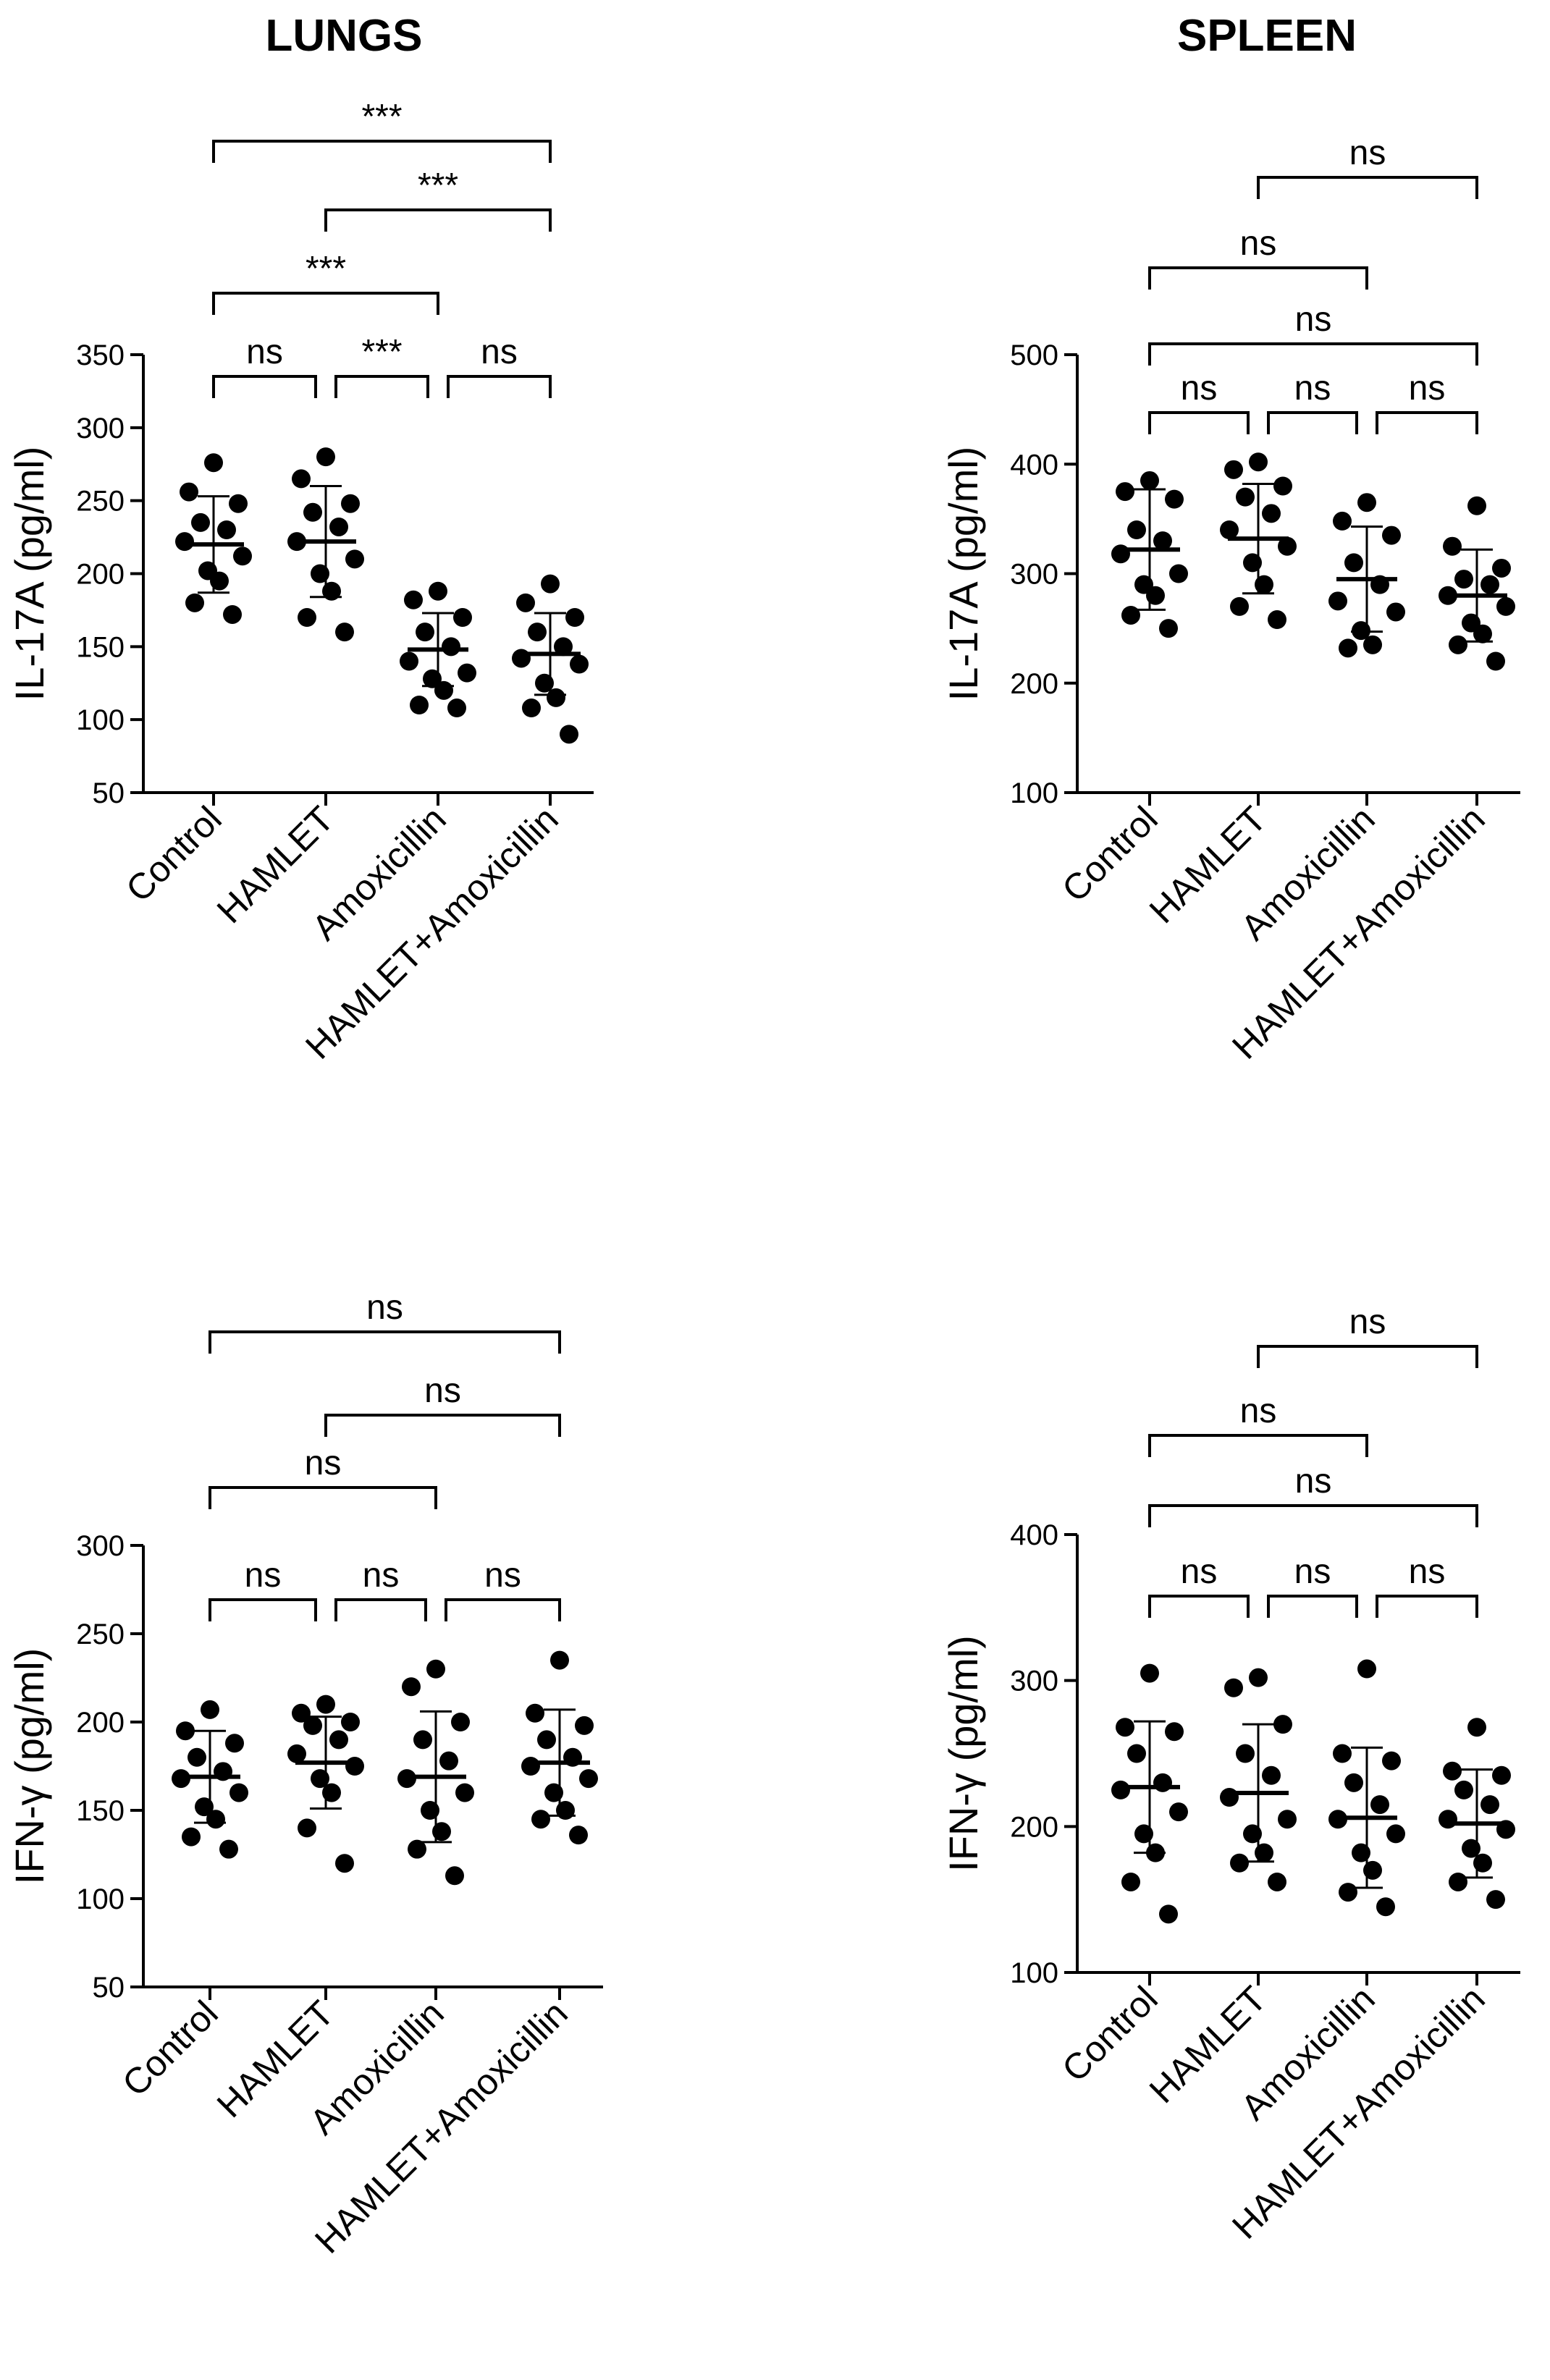 The height and width of the screenshot is (2380, 1550). What do you see at coordinates (100, 1811) in the screenshot?
I see `y-tick-label: 150` at bounding box center [100, 1811].